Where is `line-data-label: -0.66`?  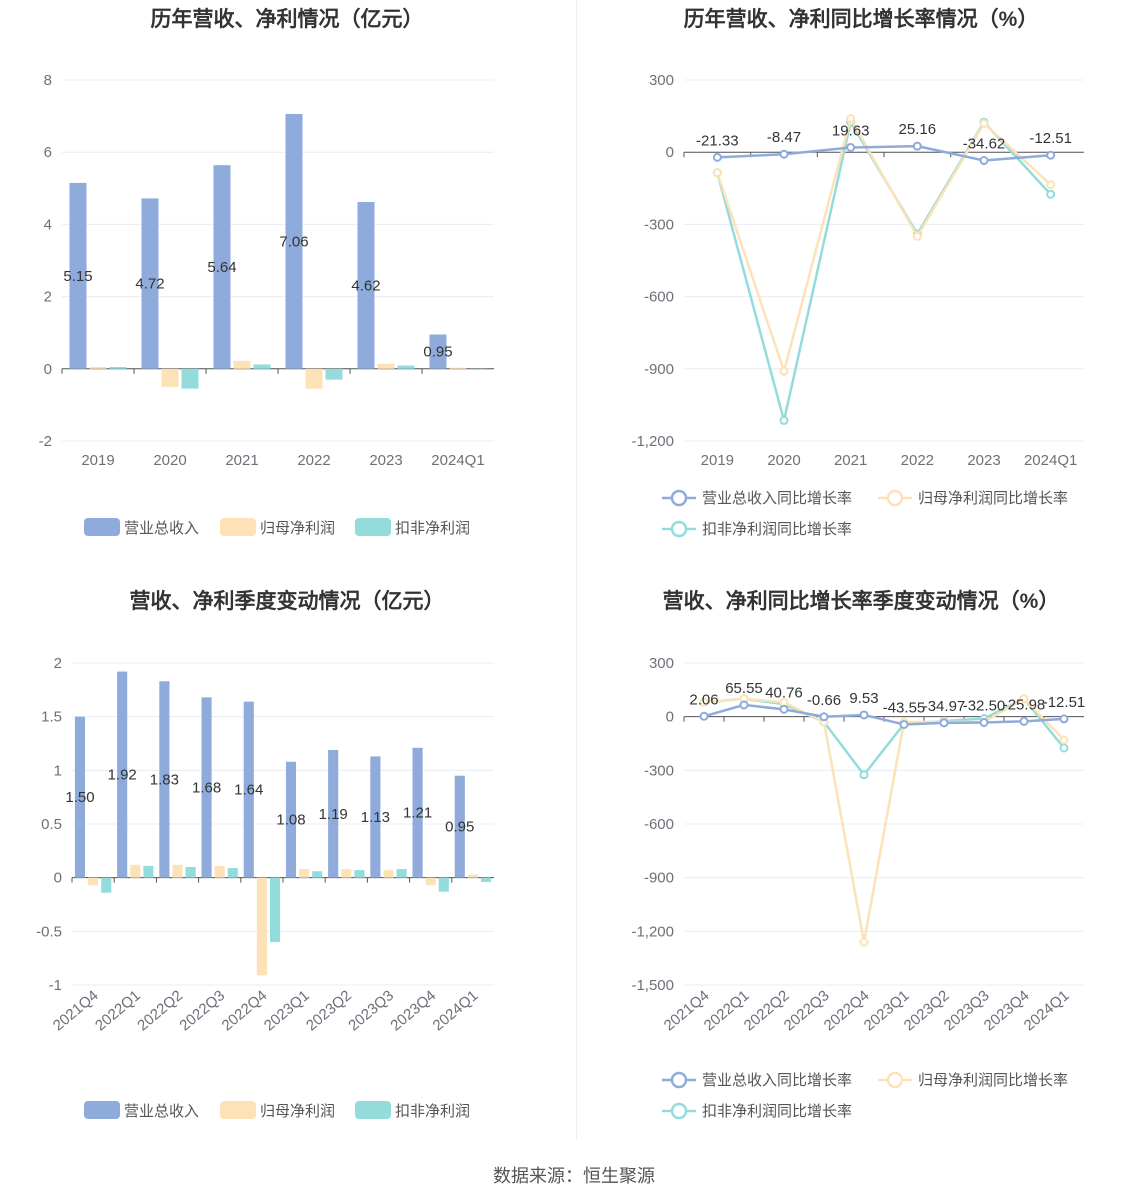
line-data-label: -0.66 is located at coordinates (824, 700).